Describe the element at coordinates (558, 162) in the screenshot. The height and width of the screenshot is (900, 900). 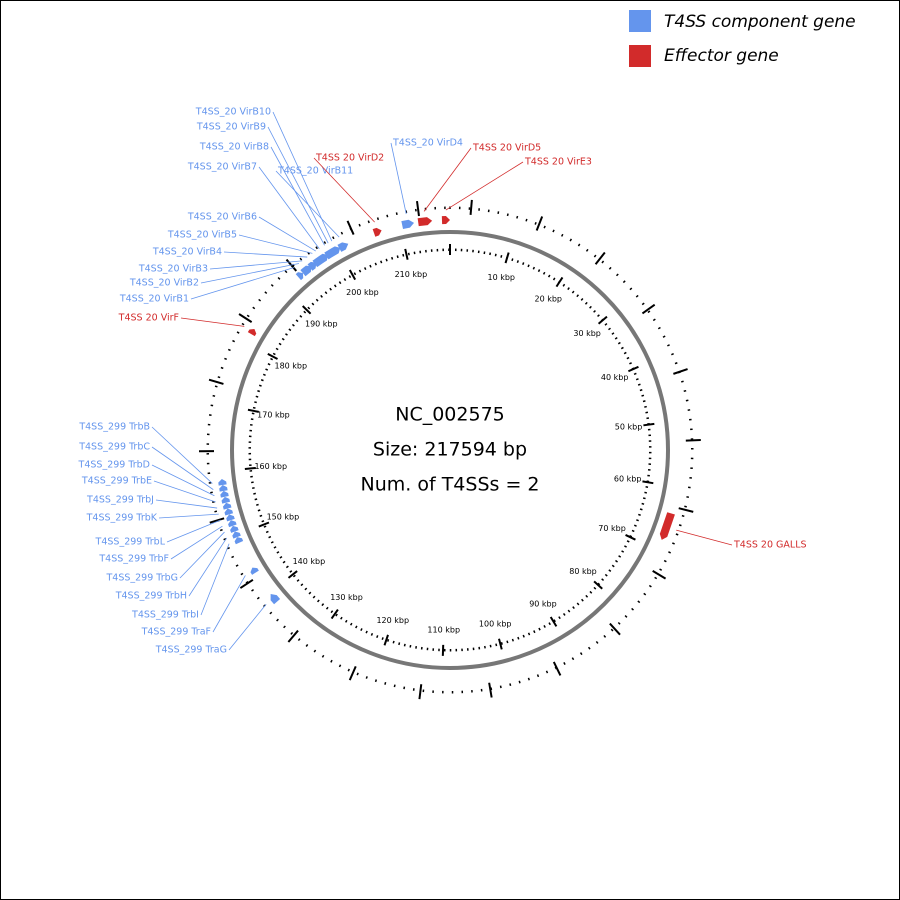
I see `gene-label: T4SS 20 VirE3` at that location.